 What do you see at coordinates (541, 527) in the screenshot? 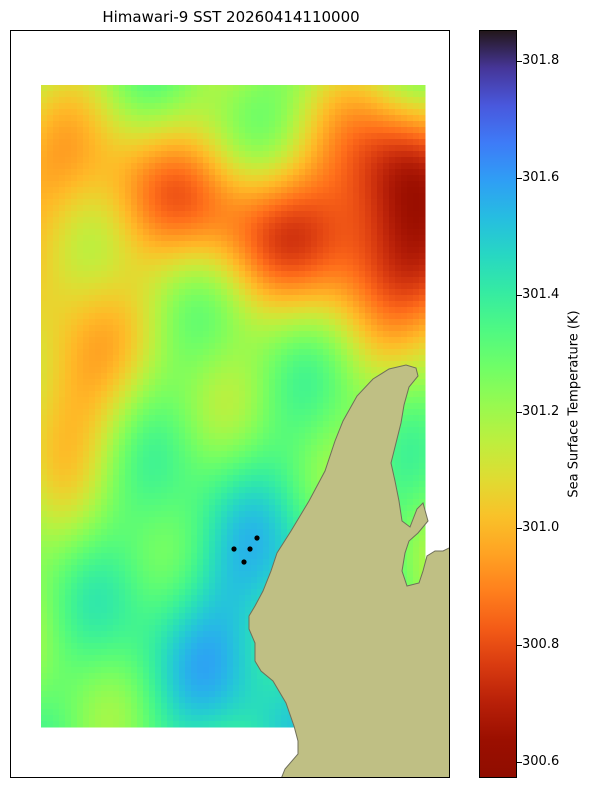
I see `colorbar-tick-label: 301.0` at bounding box center [541, 527].